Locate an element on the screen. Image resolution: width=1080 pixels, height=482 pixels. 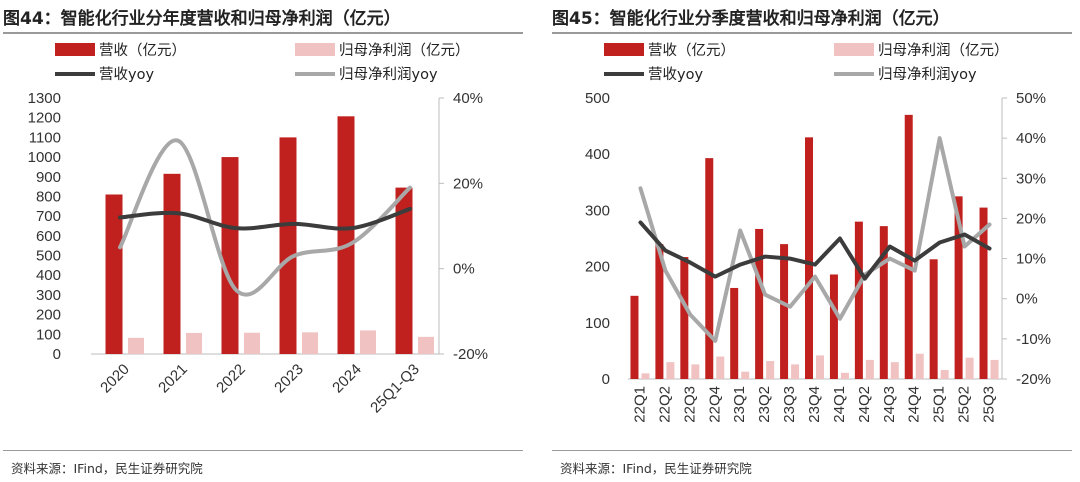
y-right-tick-label: 40% is located at coordinates (1031, 138).